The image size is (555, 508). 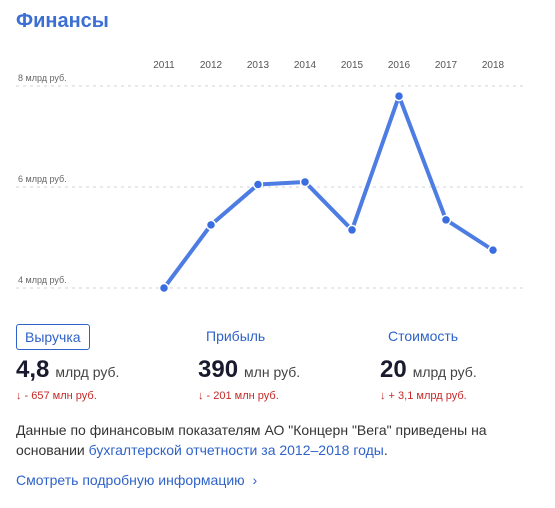 What do you see at coordinates (446, 65) in the screenshot?
I see `x-tick-label-2017: 2017` at bounding box center [446, 65].